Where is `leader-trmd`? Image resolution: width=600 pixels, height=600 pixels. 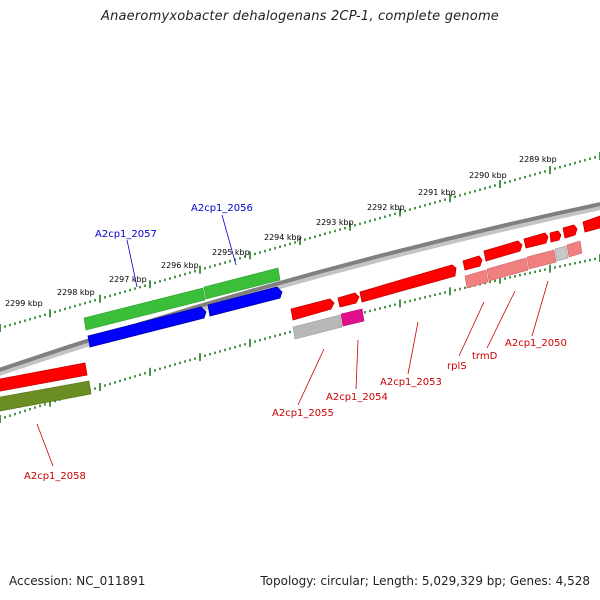 leader-trmd is located at coordinates (501, 319).